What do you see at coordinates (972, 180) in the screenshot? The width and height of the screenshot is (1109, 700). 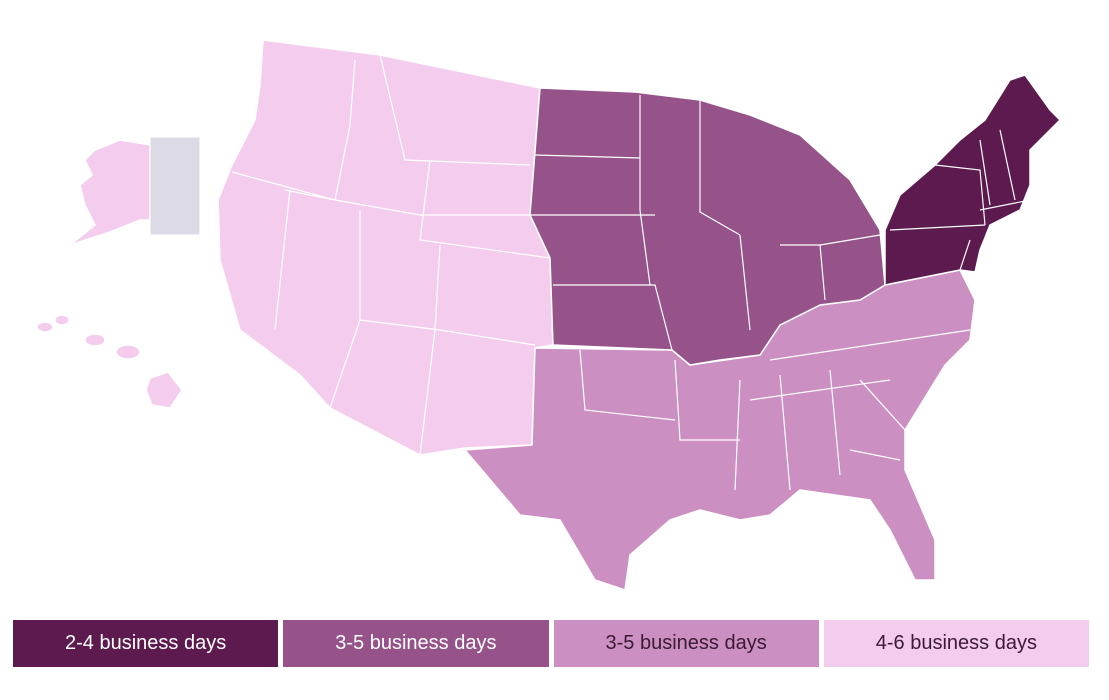 I see `northeast-region` at bounding box center [972, 180].